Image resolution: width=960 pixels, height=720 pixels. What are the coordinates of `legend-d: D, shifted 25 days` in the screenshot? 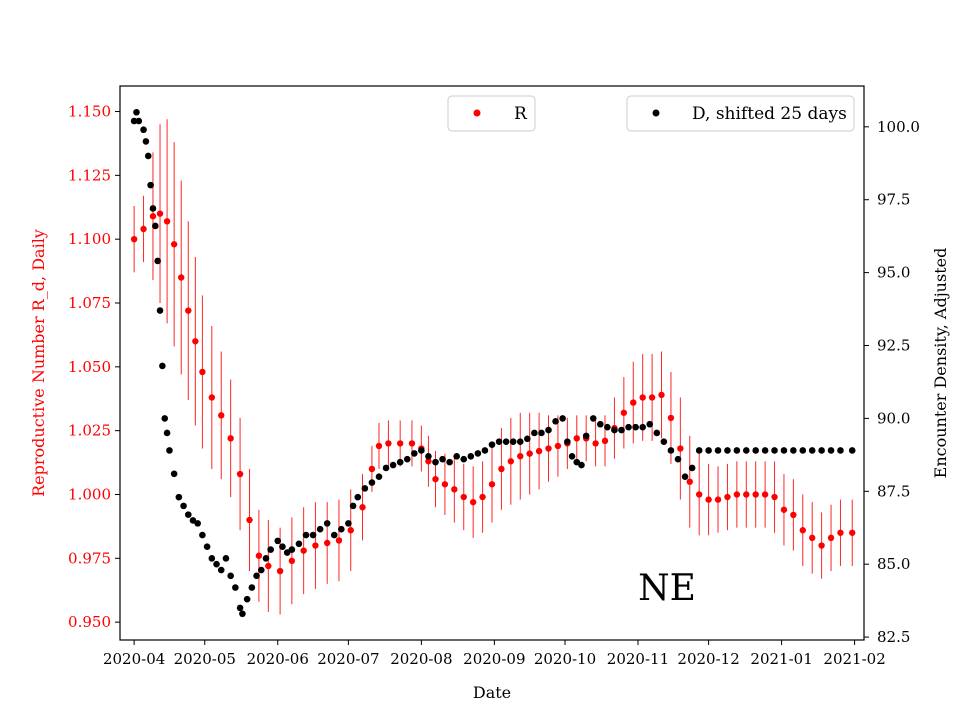 It's located at (740, 113).